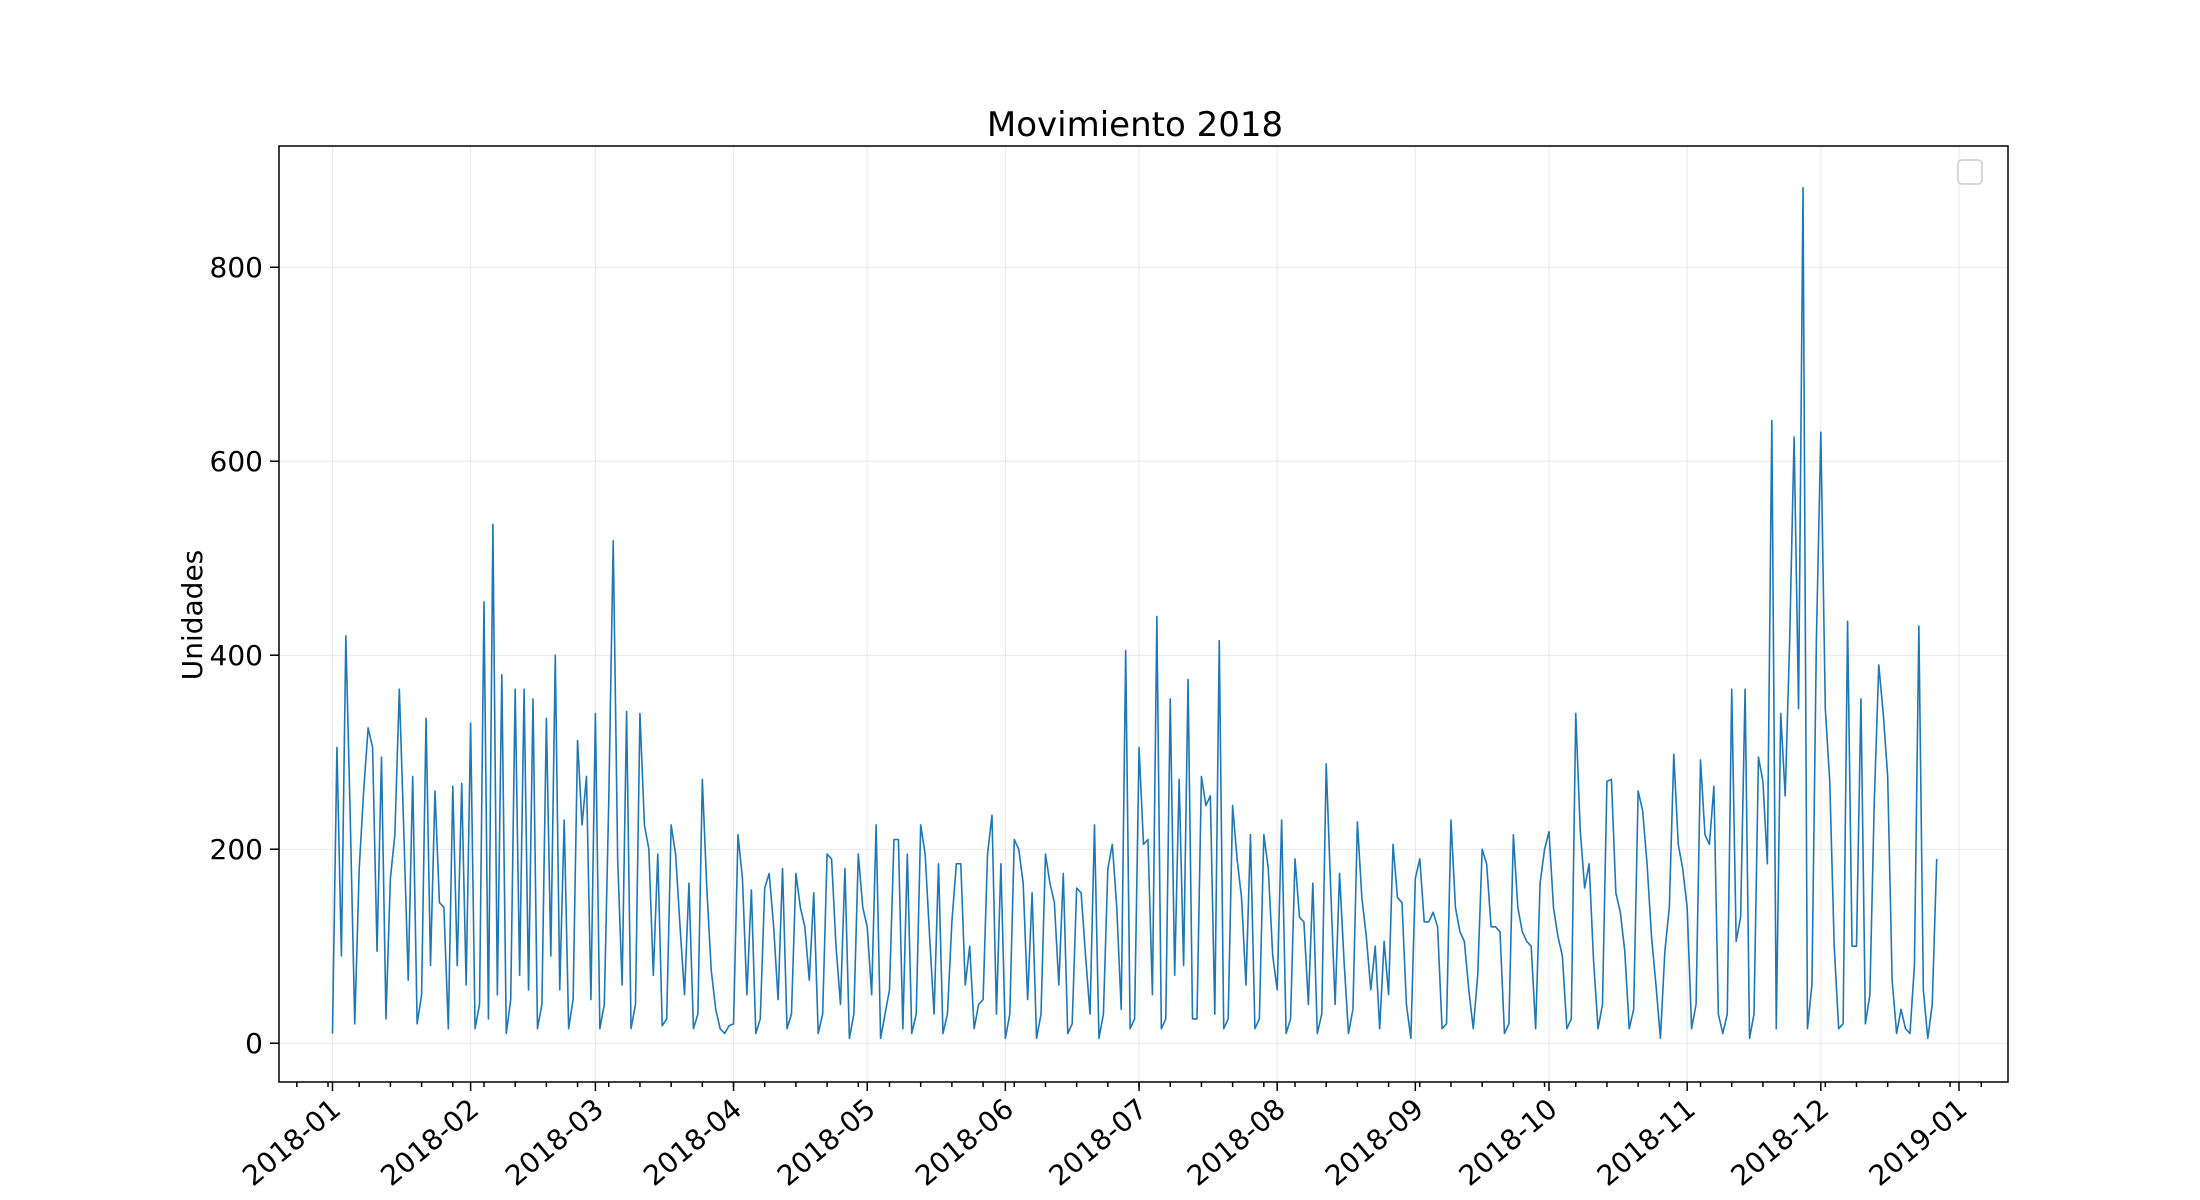 This screenshot has height=1200, width=2200. What do you see at coordinates (254, 1043) in the screenshot?
I see `y-tick-label: 0` at bounding box center [254, 1043].